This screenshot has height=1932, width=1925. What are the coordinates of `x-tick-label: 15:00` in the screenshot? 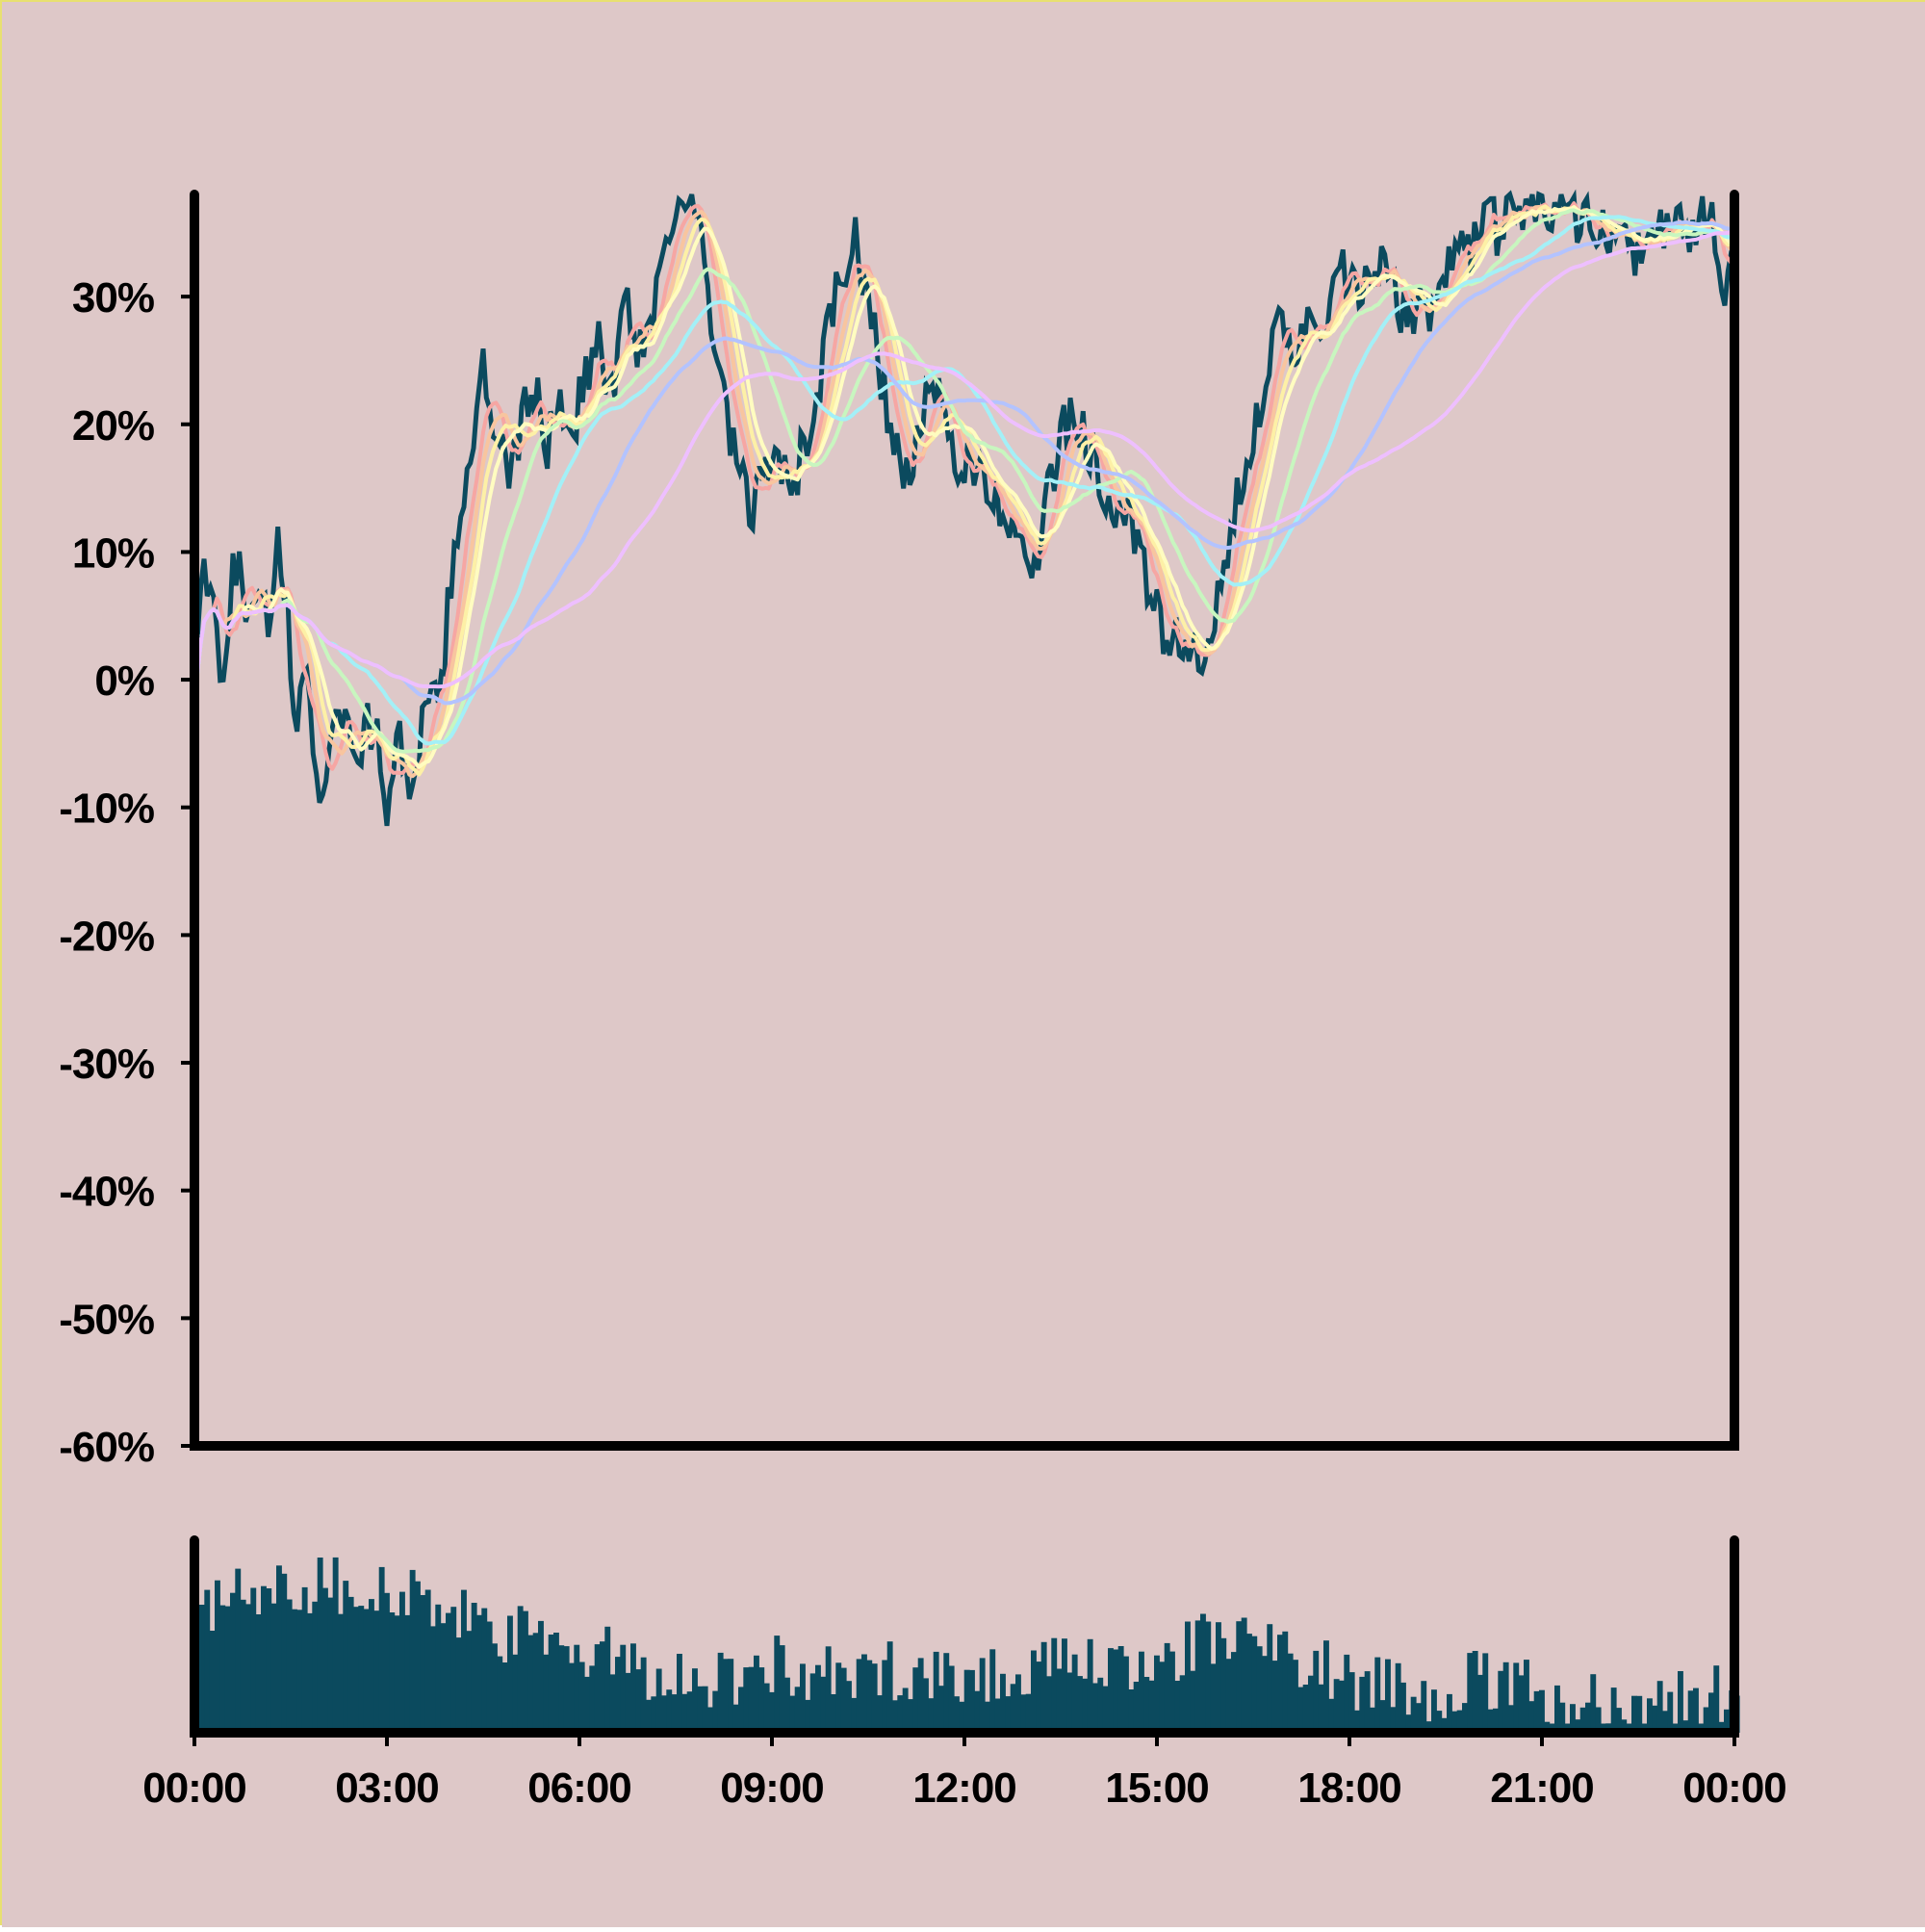 It's located at (1157, 1788).